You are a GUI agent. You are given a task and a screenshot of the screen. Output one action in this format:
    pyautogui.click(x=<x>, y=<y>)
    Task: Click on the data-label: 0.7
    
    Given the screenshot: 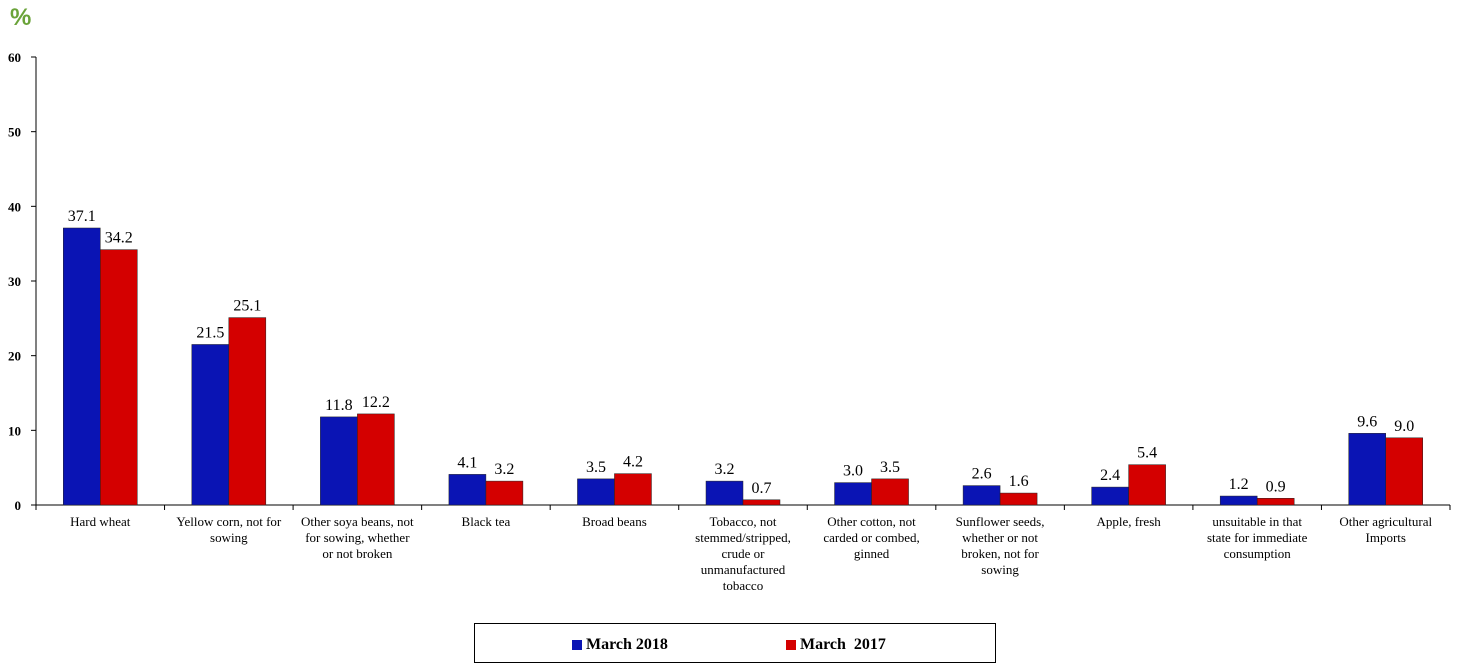 What is the action you would take?
    pyautogui.click(x=762, y=488)
    